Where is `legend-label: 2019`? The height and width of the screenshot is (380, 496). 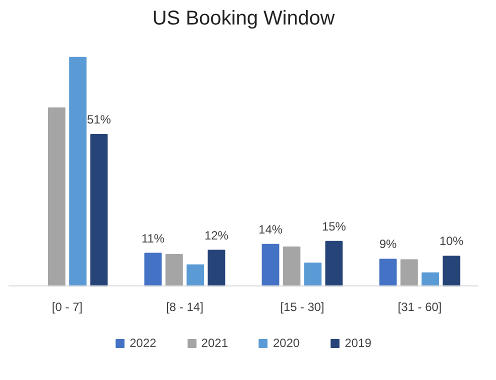
legend-label: 2019 is located at coordinates (358, 343).